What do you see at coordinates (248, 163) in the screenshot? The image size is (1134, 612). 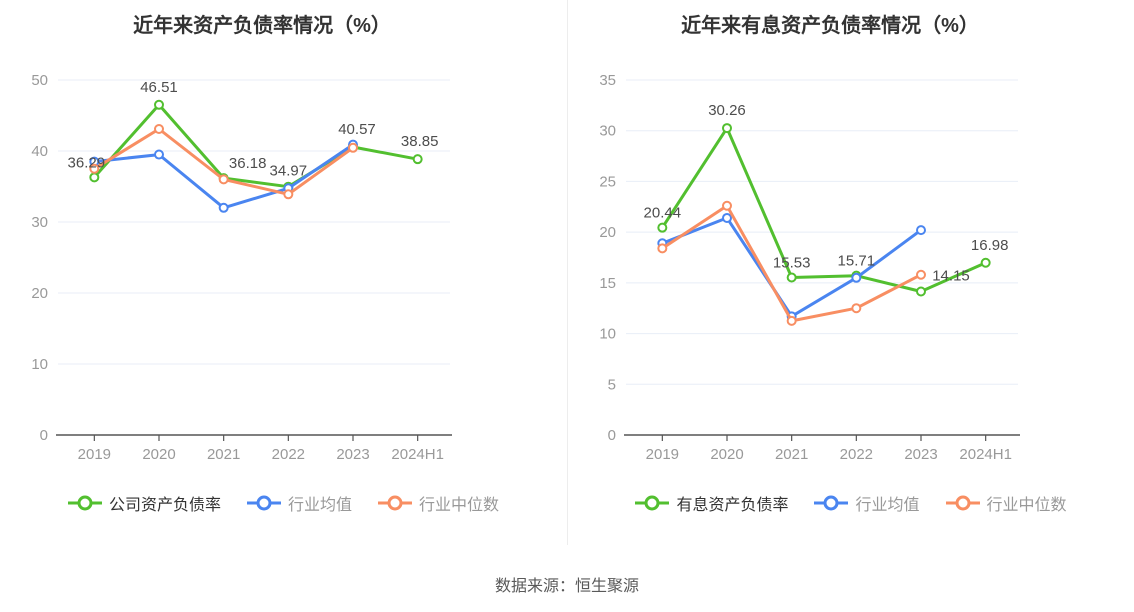 I see `data-point-label: 36.18` at bounding box center [248, 163].